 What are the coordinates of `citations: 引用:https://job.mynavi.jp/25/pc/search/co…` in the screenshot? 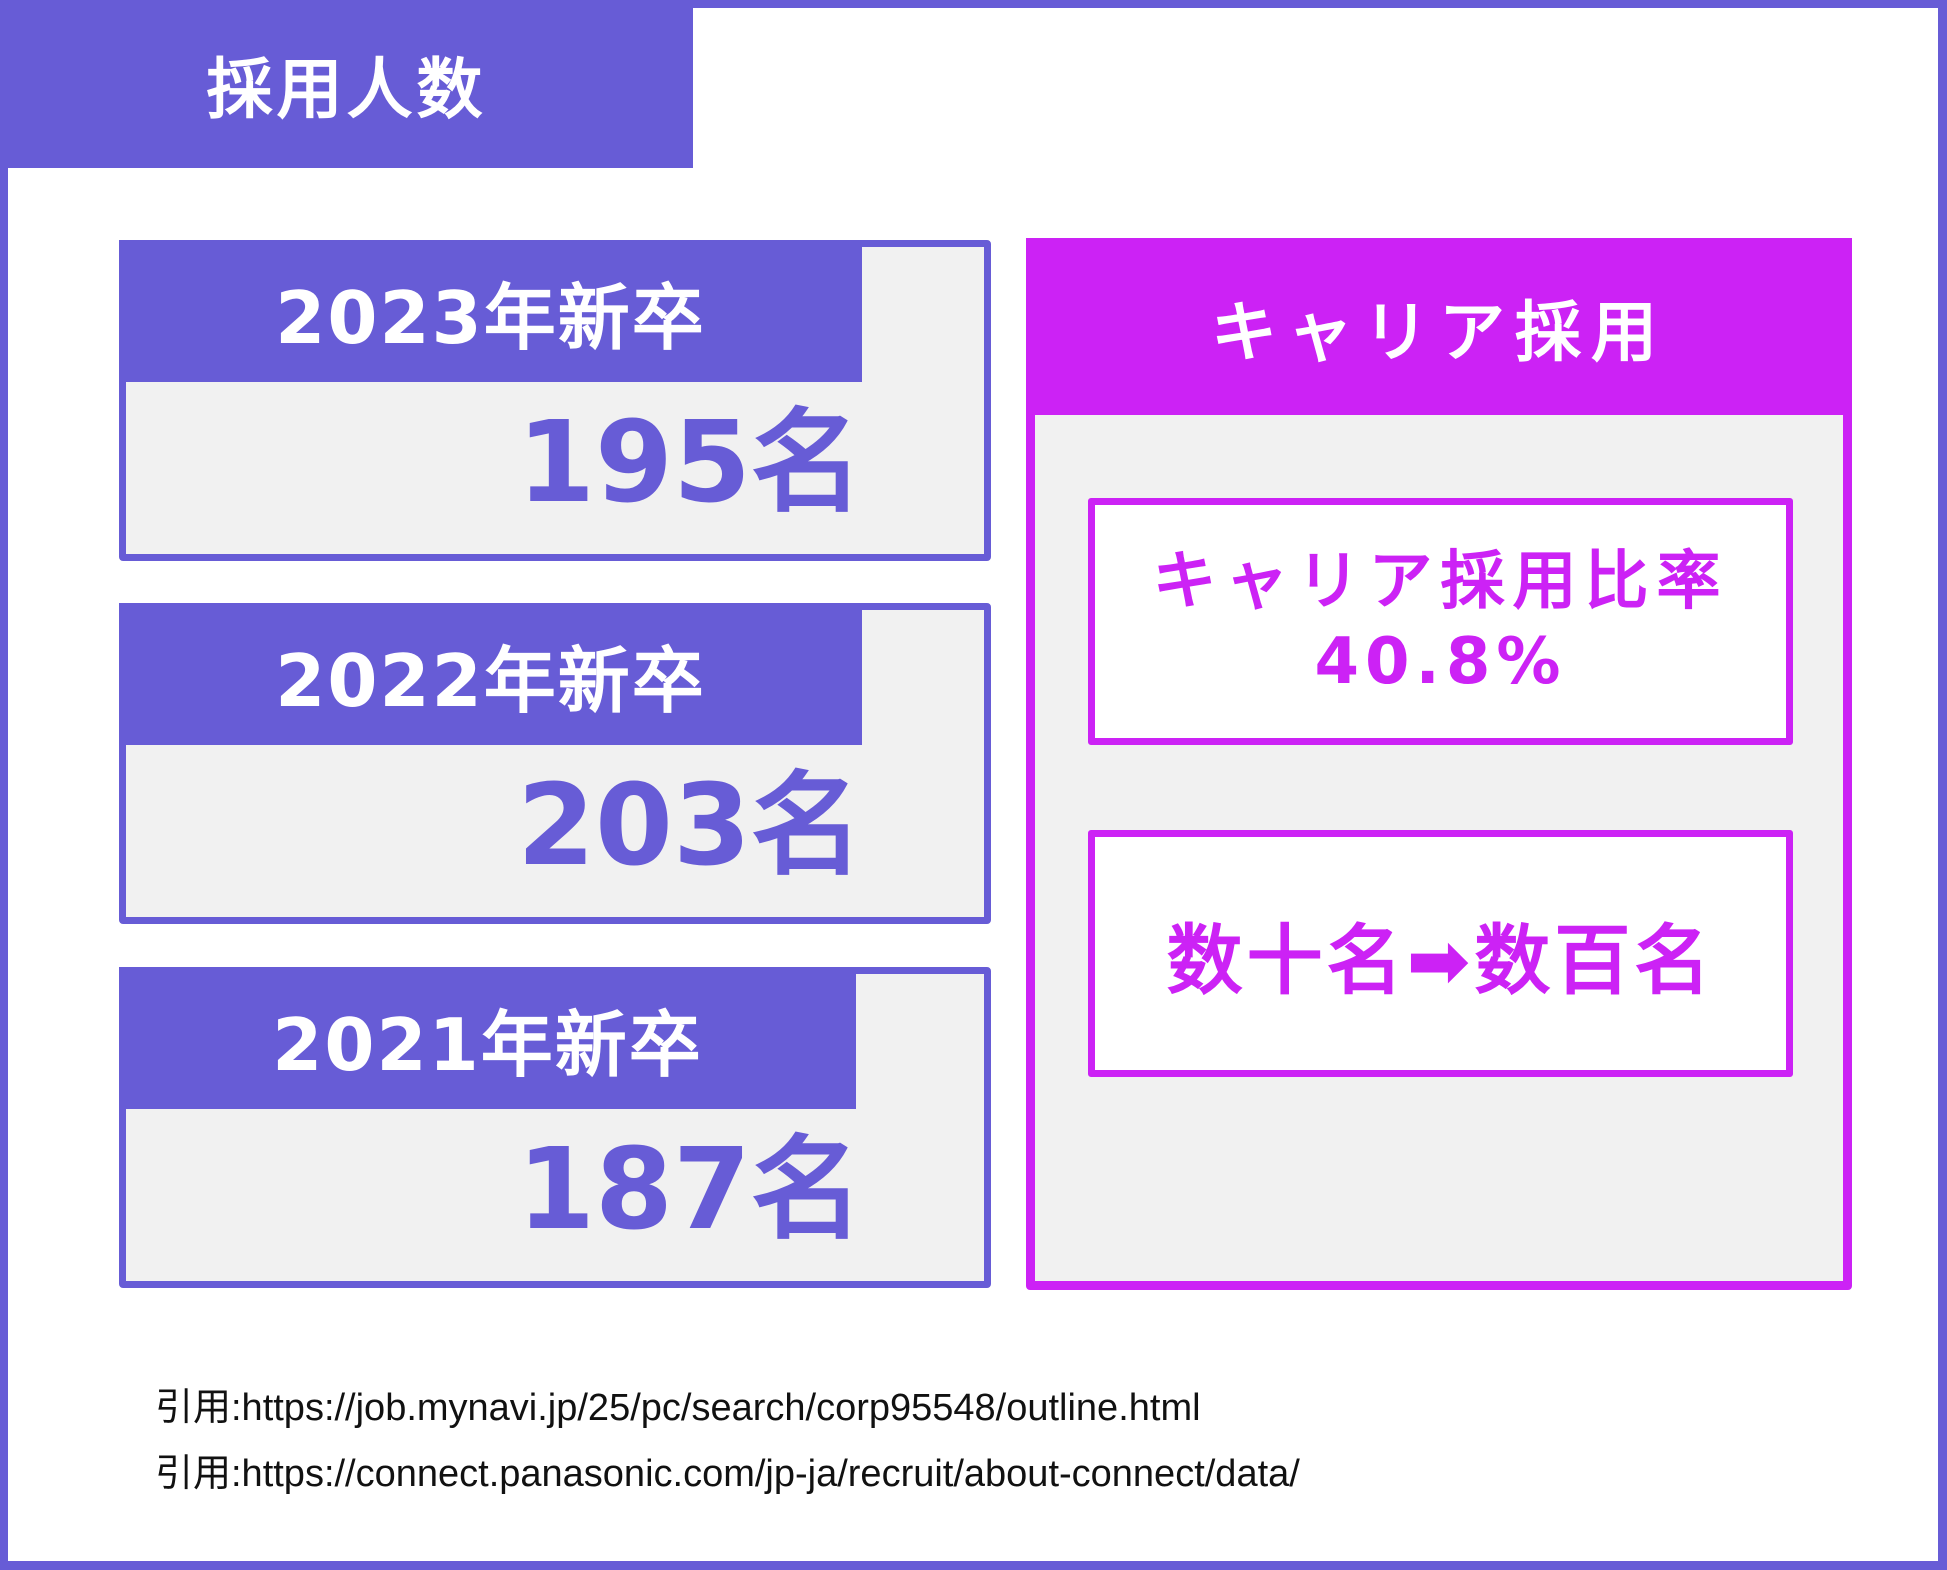 It's located at (727, 1441).